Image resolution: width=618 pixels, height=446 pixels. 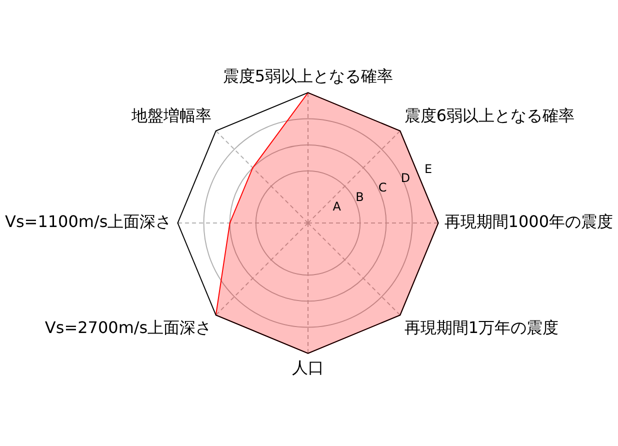 I want to click on spoke-label: 再現期間1万年の震度, so click(x=481, y=328).